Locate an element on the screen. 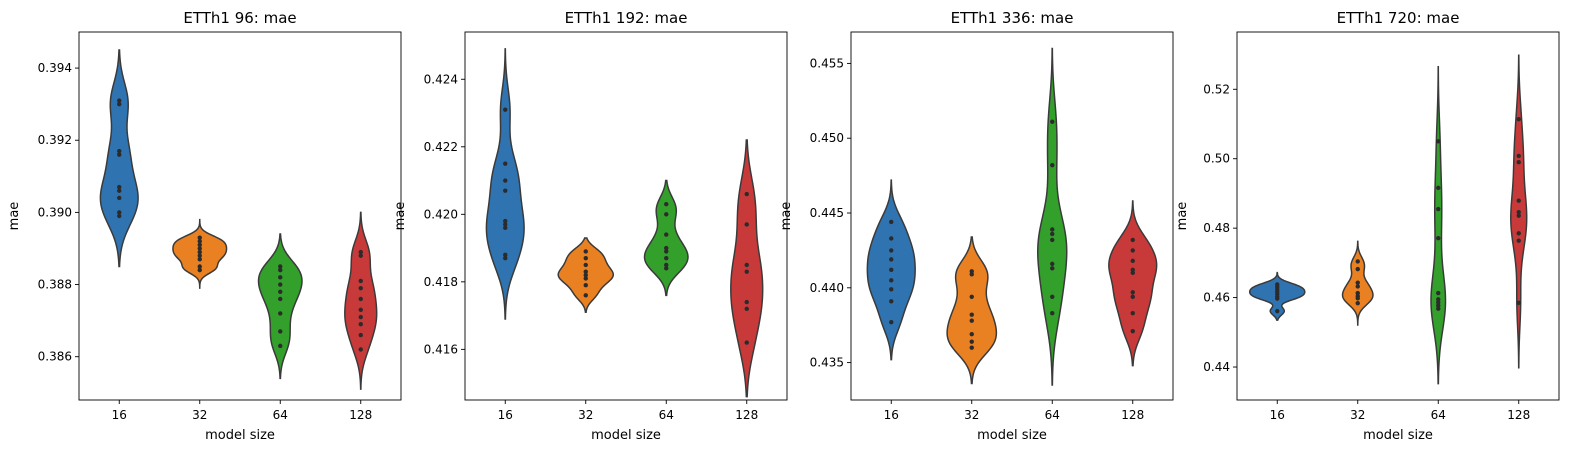 The width and height of the screenshot is (1576, 455). chart-title: ETTh1 96: mae is located at coordinates (239, 18).